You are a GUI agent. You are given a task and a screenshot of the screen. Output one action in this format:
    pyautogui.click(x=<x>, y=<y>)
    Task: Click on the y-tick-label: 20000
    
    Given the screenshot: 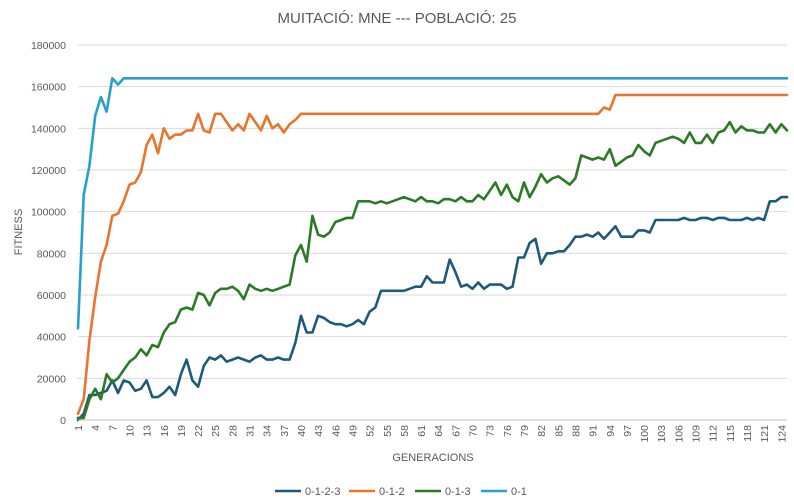 What is the action you would take?
    pyautogui.click(x=51, y=379)
    